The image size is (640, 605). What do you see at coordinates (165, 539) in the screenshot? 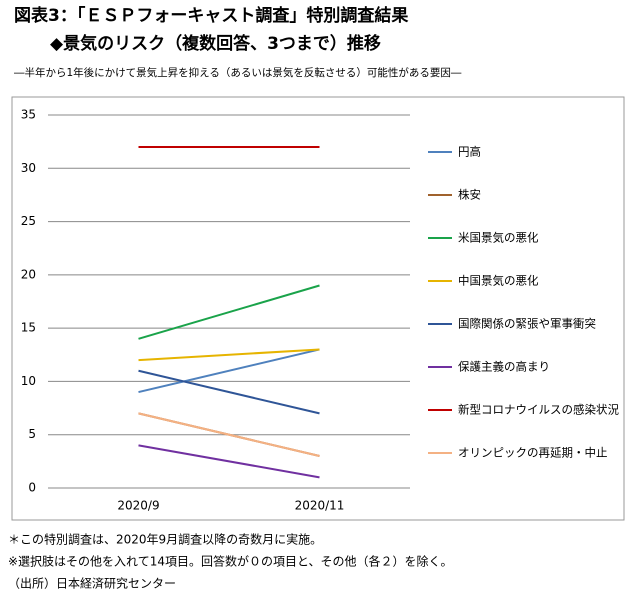
I see `footnote: ＊この特別調査は、2020年9月調査以降の奇数月に実施。` at bounding box center [165, 539].